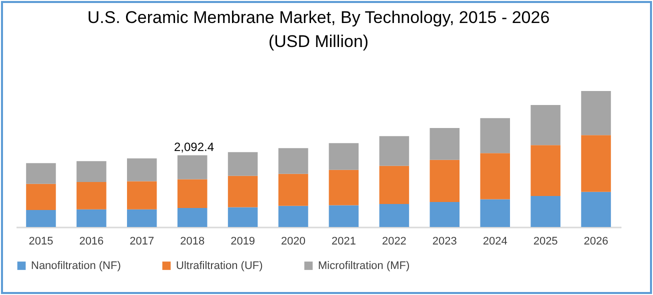 Image resolution: width=653 pixels, height=295 pixels. Describe the element at coordinates (495, 242) in the screenshot. I see `x-tick-label: 2024` at that location.